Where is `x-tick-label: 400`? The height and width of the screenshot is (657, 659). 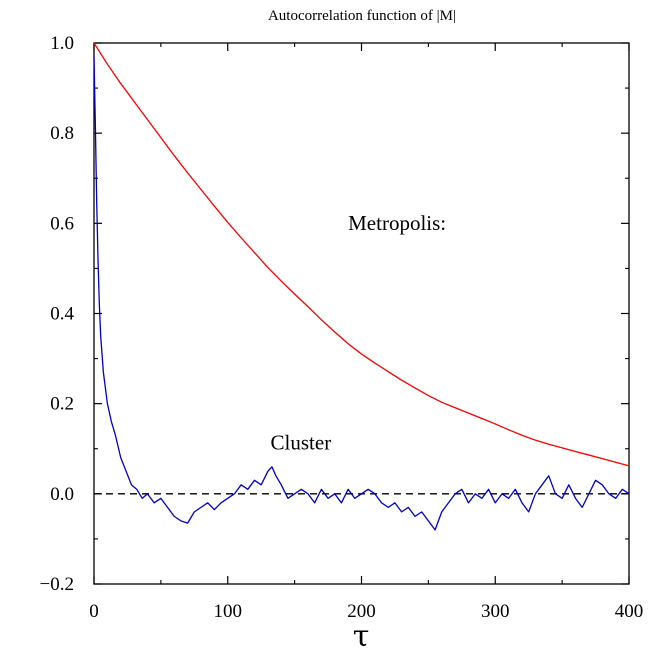 x-tick-label: 400 is located at coordinates (629, 611).